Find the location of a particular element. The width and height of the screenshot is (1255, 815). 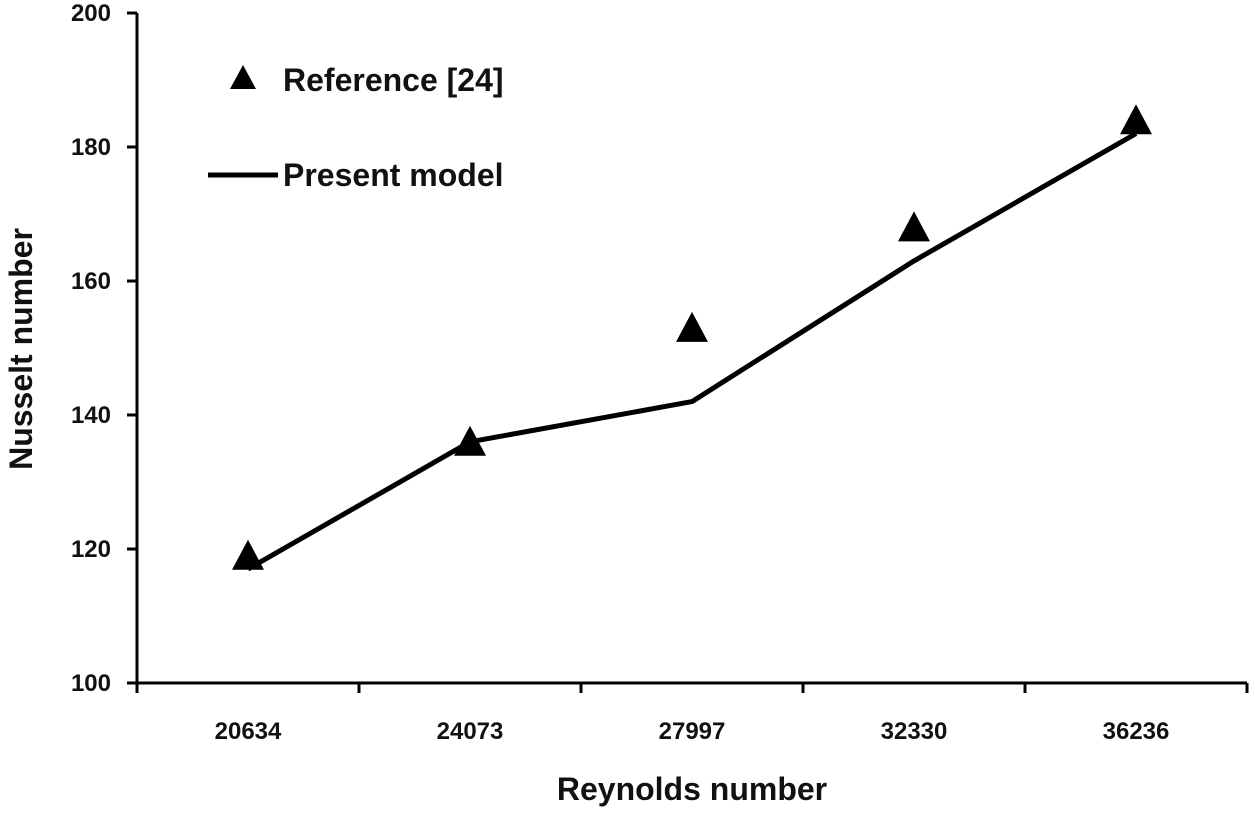

legend-label-present-model: Present model is located at coordinates (393, 175).